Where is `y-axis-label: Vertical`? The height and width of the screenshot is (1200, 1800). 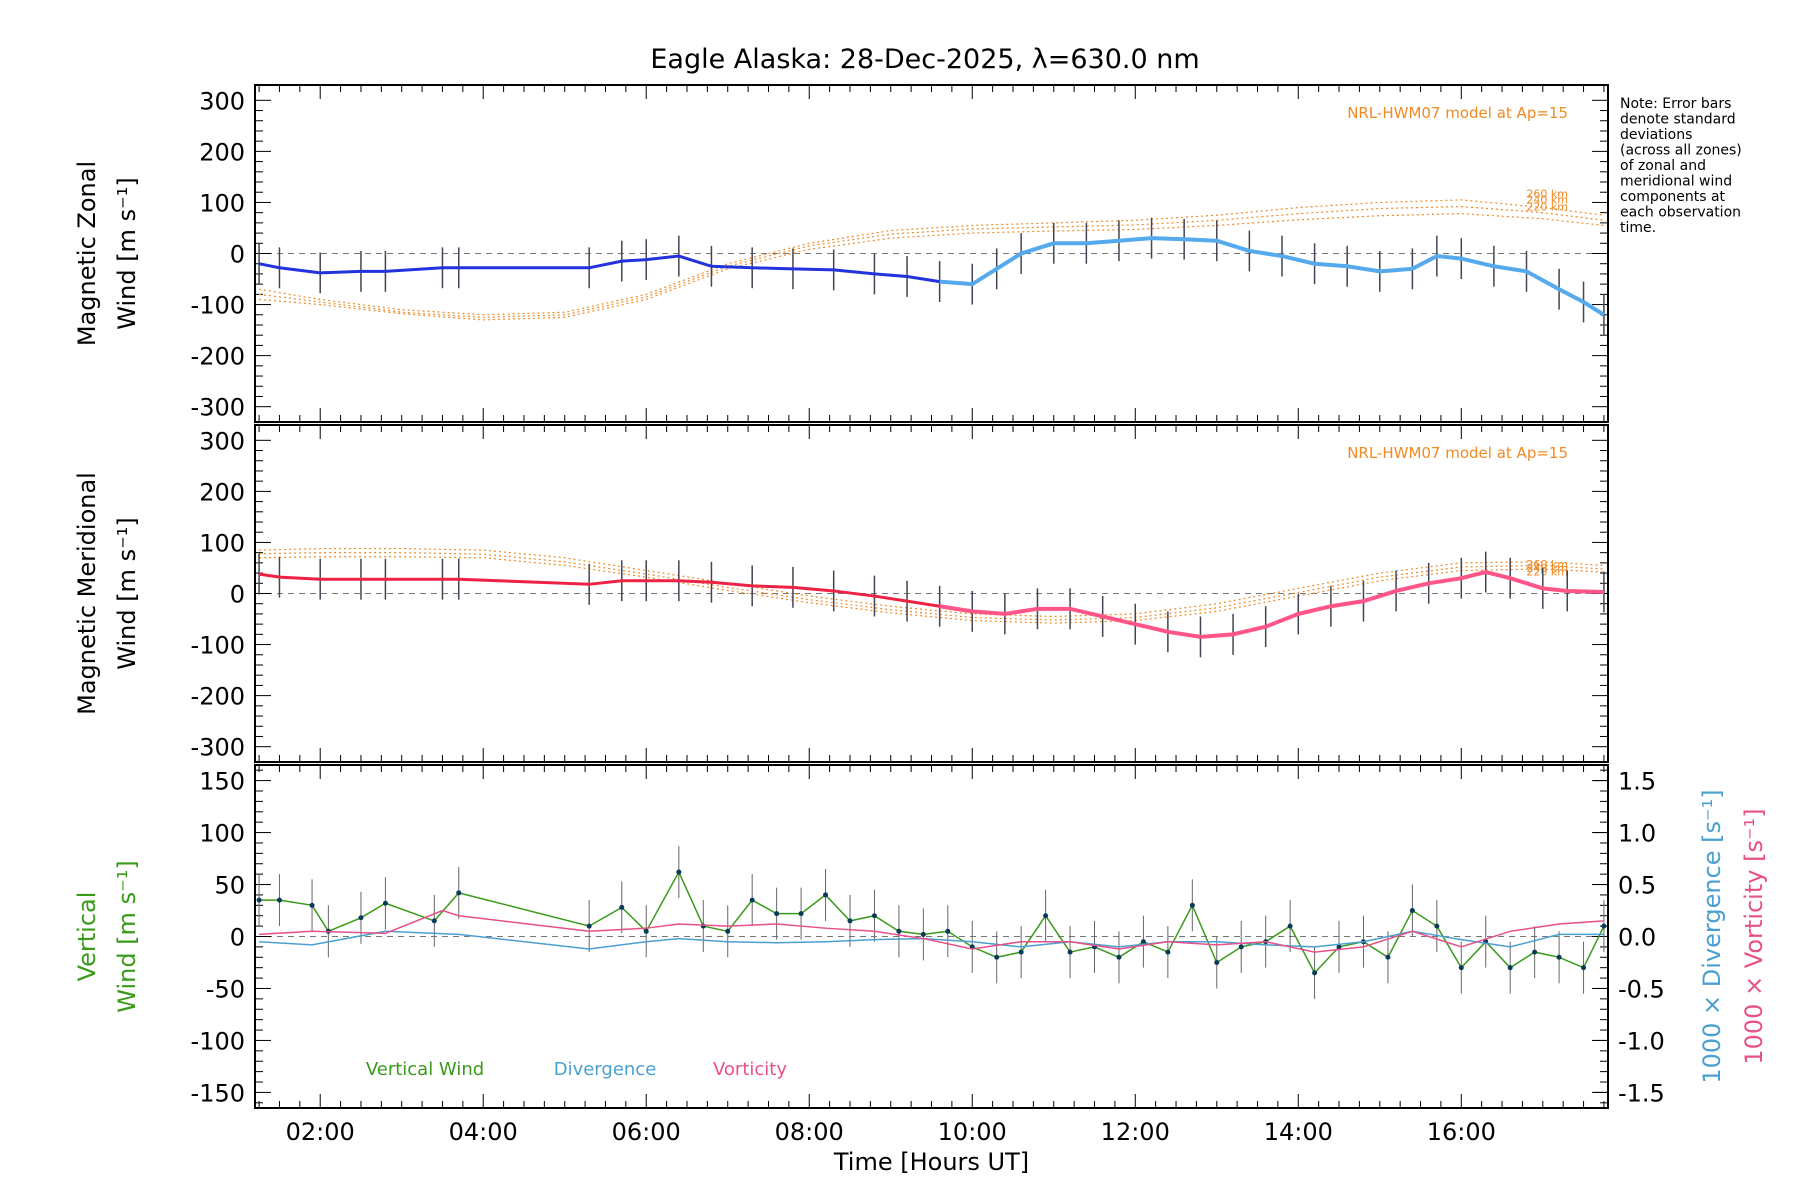
y-axis-label: Vertical is located at coordinates (87, 937).